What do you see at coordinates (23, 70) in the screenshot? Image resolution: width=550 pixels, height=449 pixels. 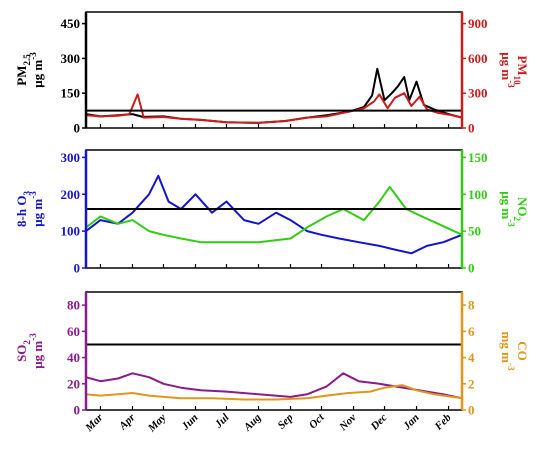 I see `left-axis-name: PM2.5` at bounding box center [23, 70].